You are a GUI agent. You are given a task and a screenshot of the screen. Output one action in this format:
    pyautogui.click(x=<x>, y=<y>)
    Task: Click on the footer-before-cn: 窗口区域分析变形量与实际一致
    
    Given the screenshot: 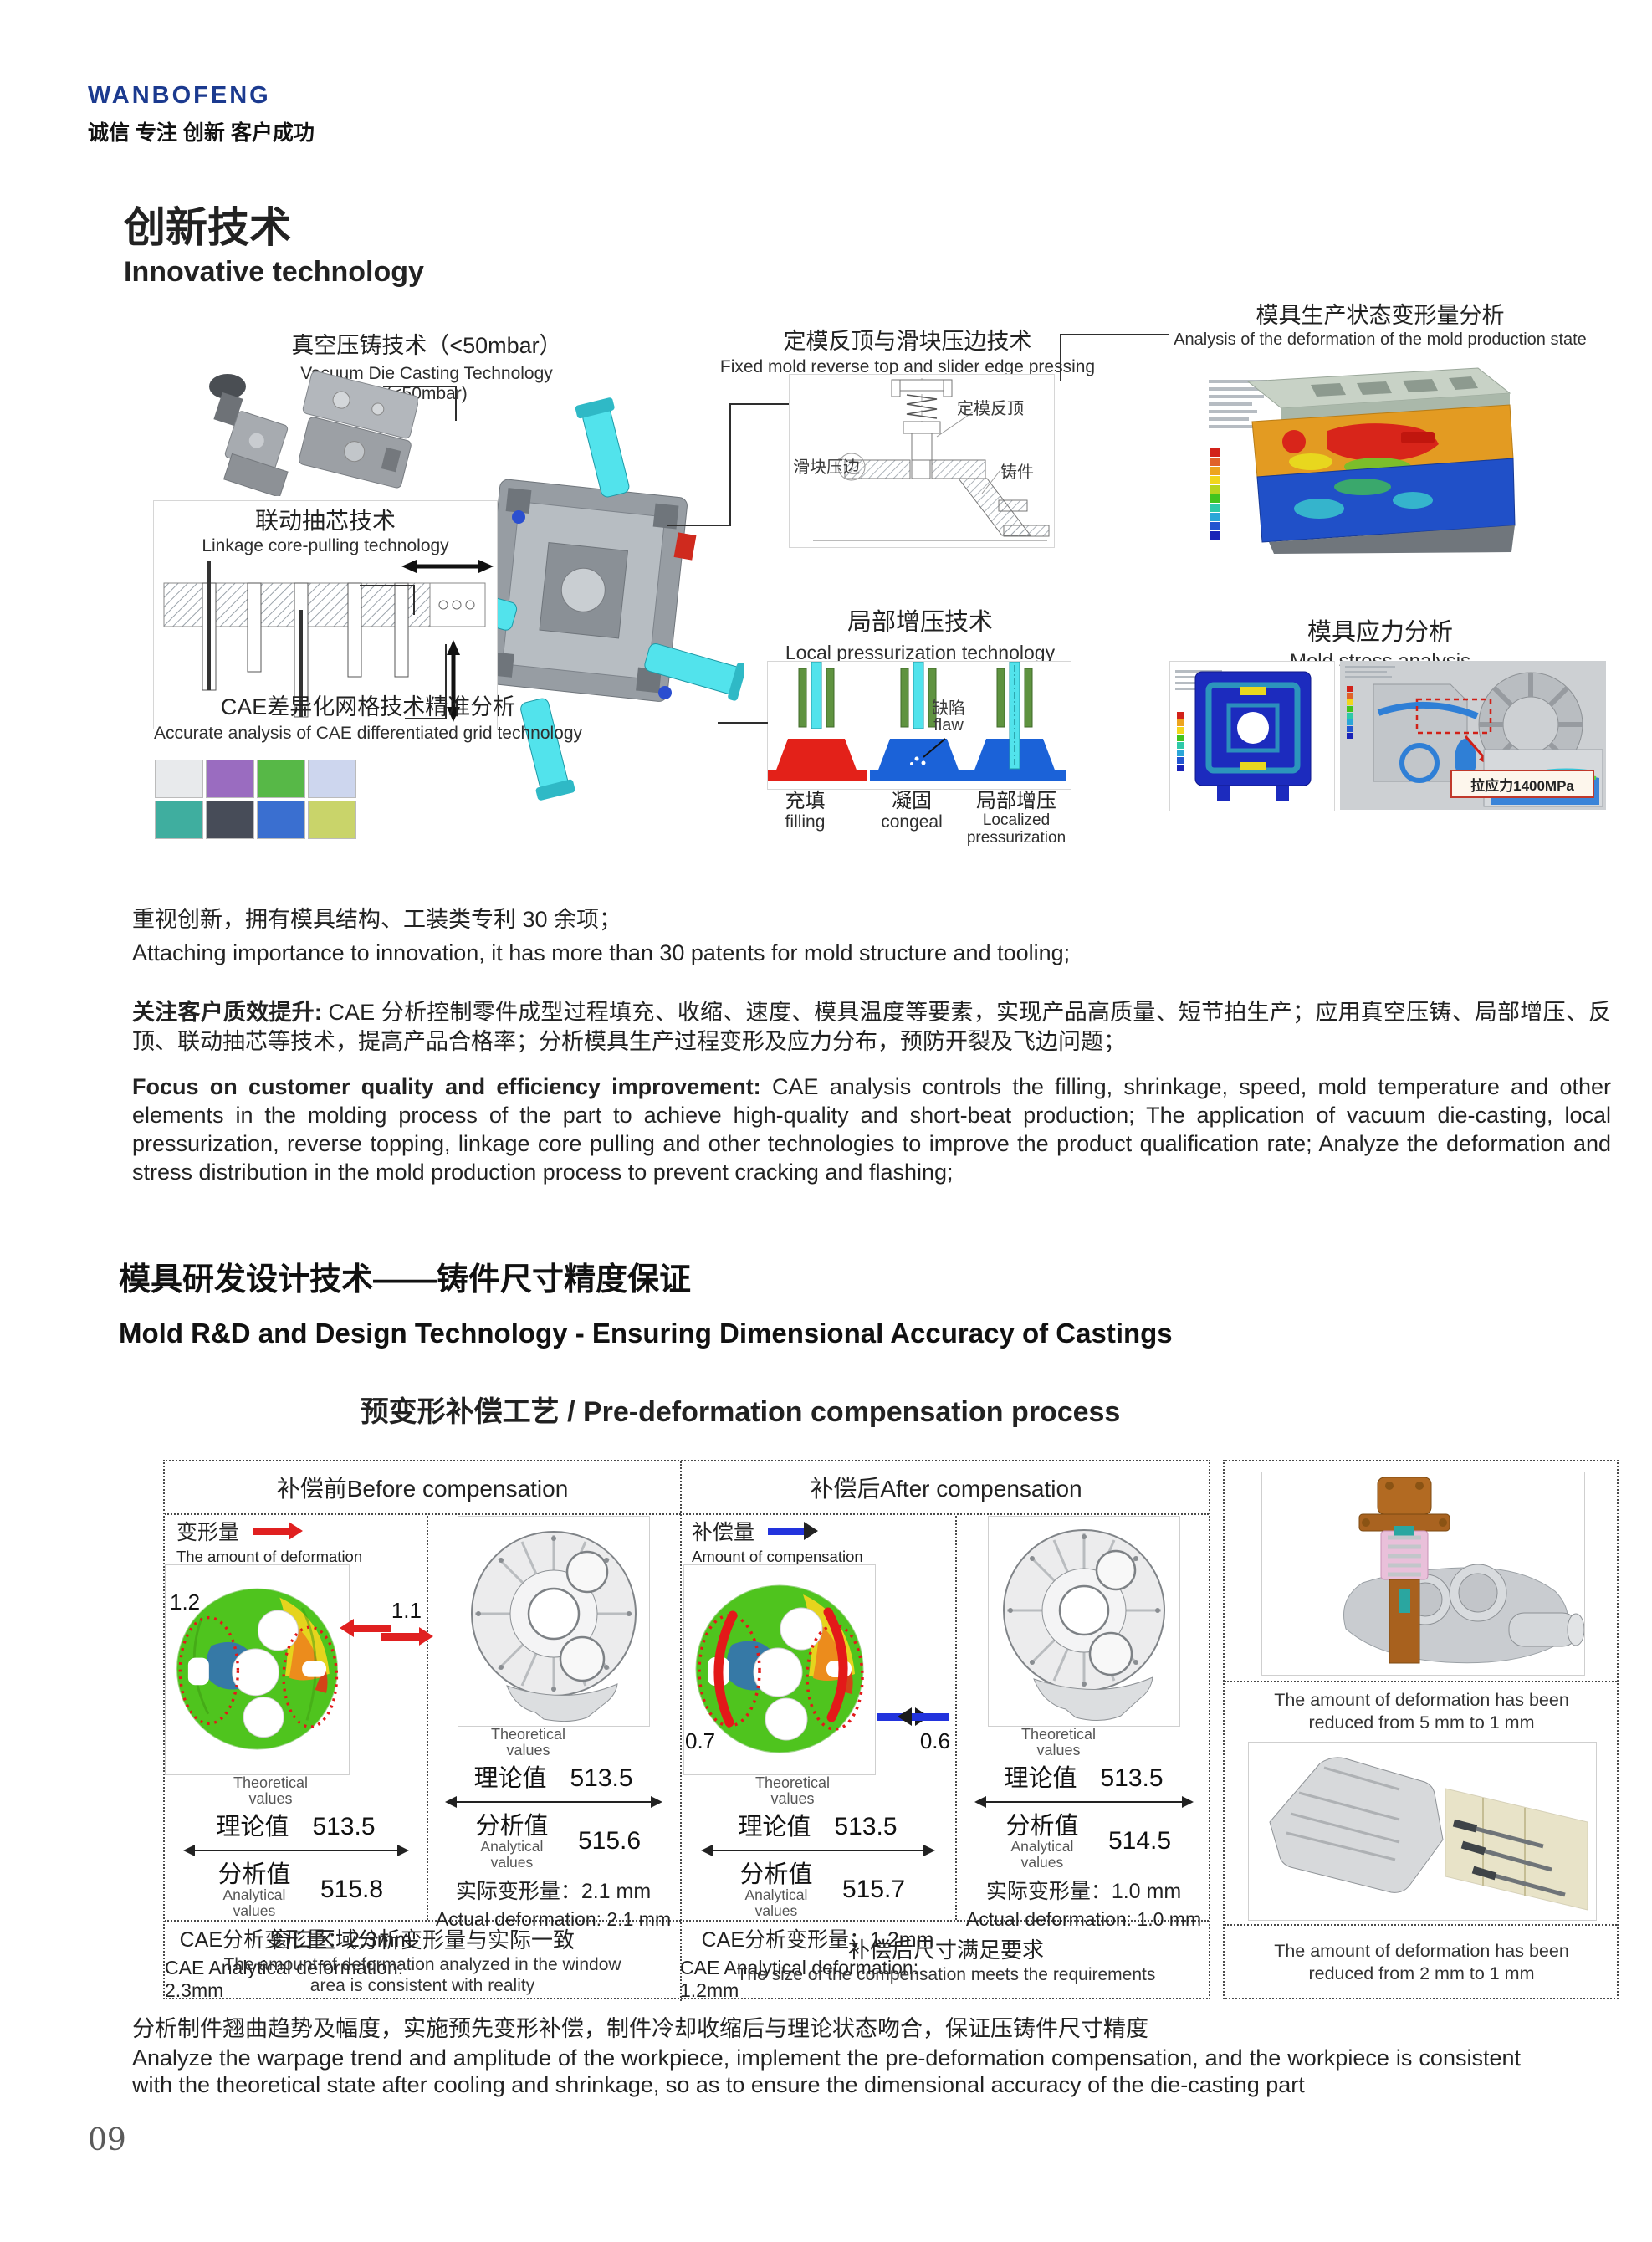 What is the action you would take?
    pyautogui.click(x=422, y=1940)
    